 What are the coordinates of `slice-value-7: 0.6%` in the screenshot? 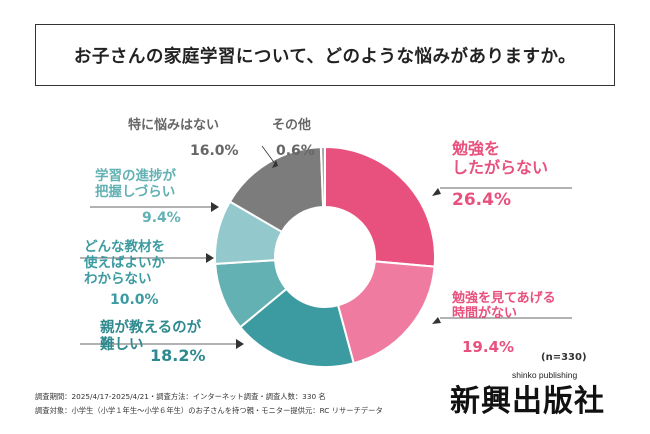 It's located at (295, 151).